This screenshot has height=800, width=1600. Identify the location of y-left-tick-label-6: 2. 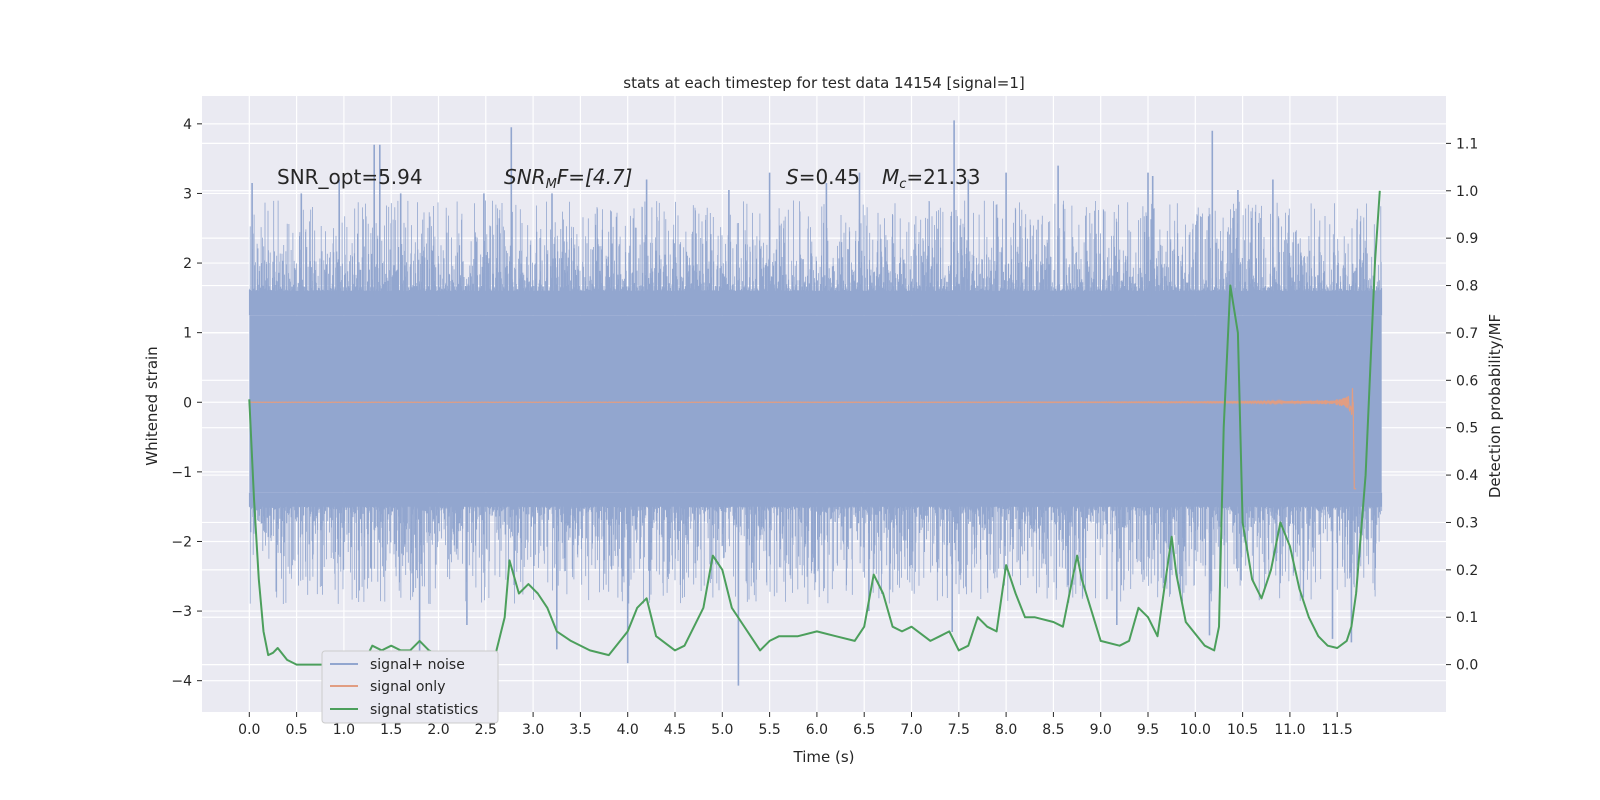
(187, 264).